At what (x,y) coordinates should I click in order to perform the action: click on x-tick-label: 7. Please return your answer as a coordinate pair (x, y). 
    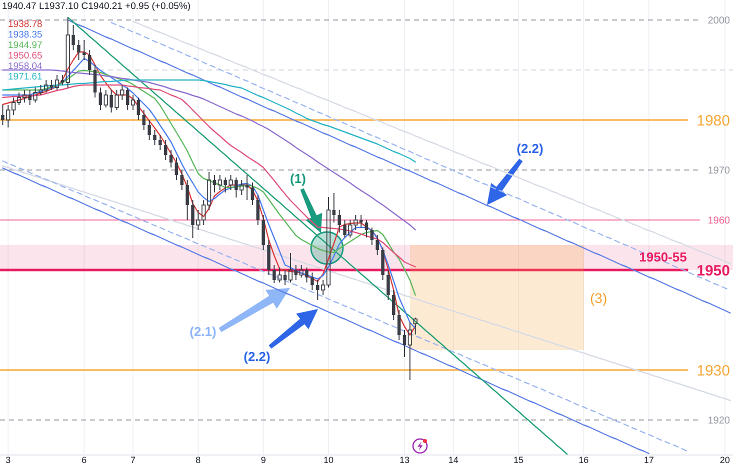
    Looking at the image, I should click on (133, 460).